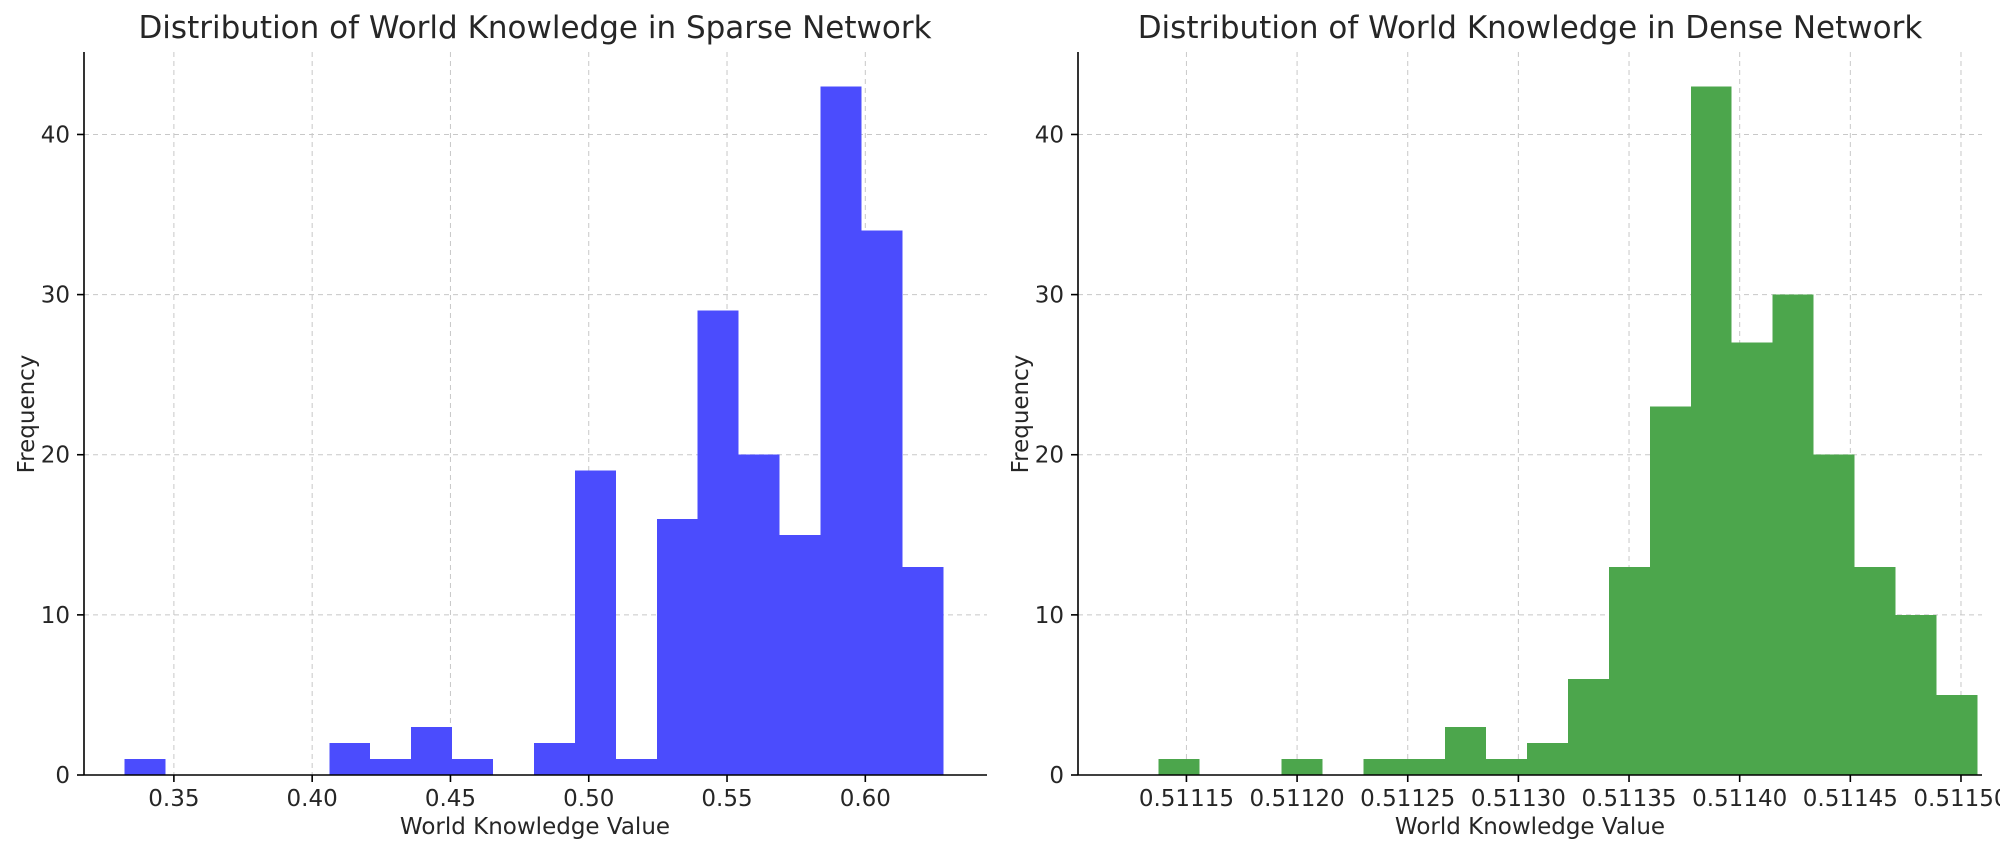 Image resolution: width=2000 pixels, height=853 pixels. I want to click on sparse-x-tick-label: 0.40, so click(312, 799).